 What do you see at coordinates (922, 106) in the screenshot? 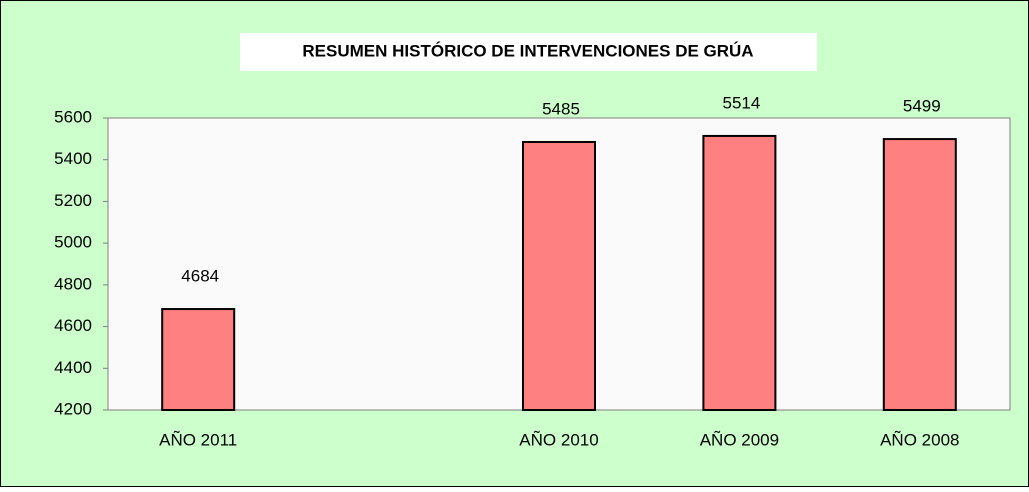
I see `data-label: 5499` at bounding box center [922, 106].